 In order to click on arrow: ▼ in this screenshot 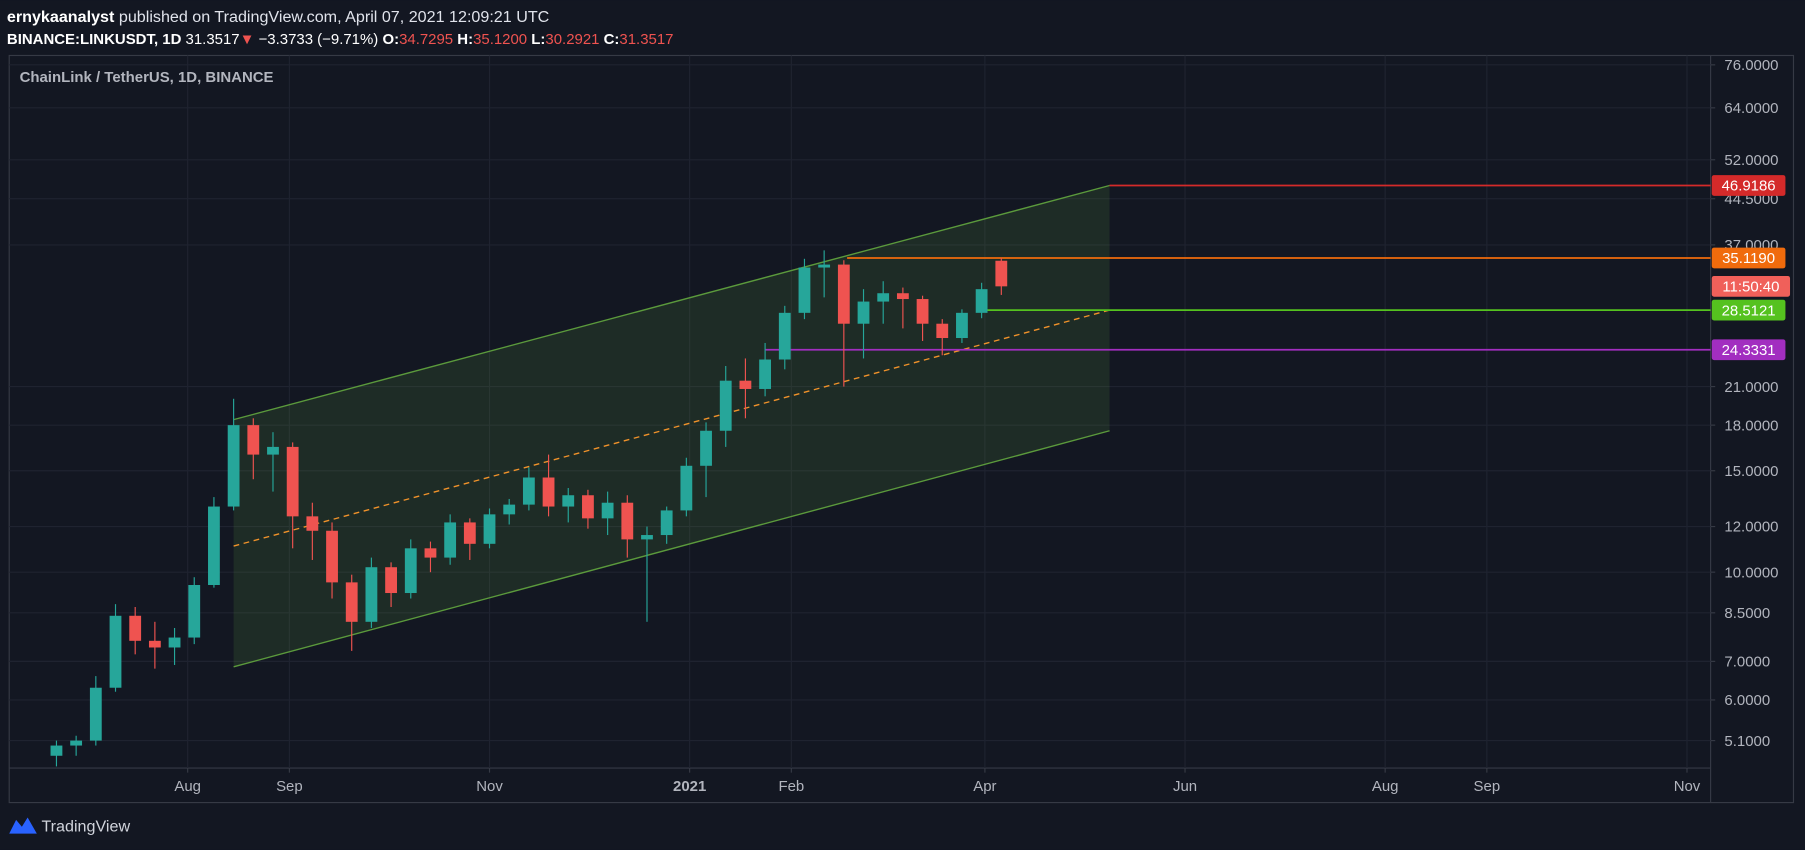, I will do `click(247, 39)`.